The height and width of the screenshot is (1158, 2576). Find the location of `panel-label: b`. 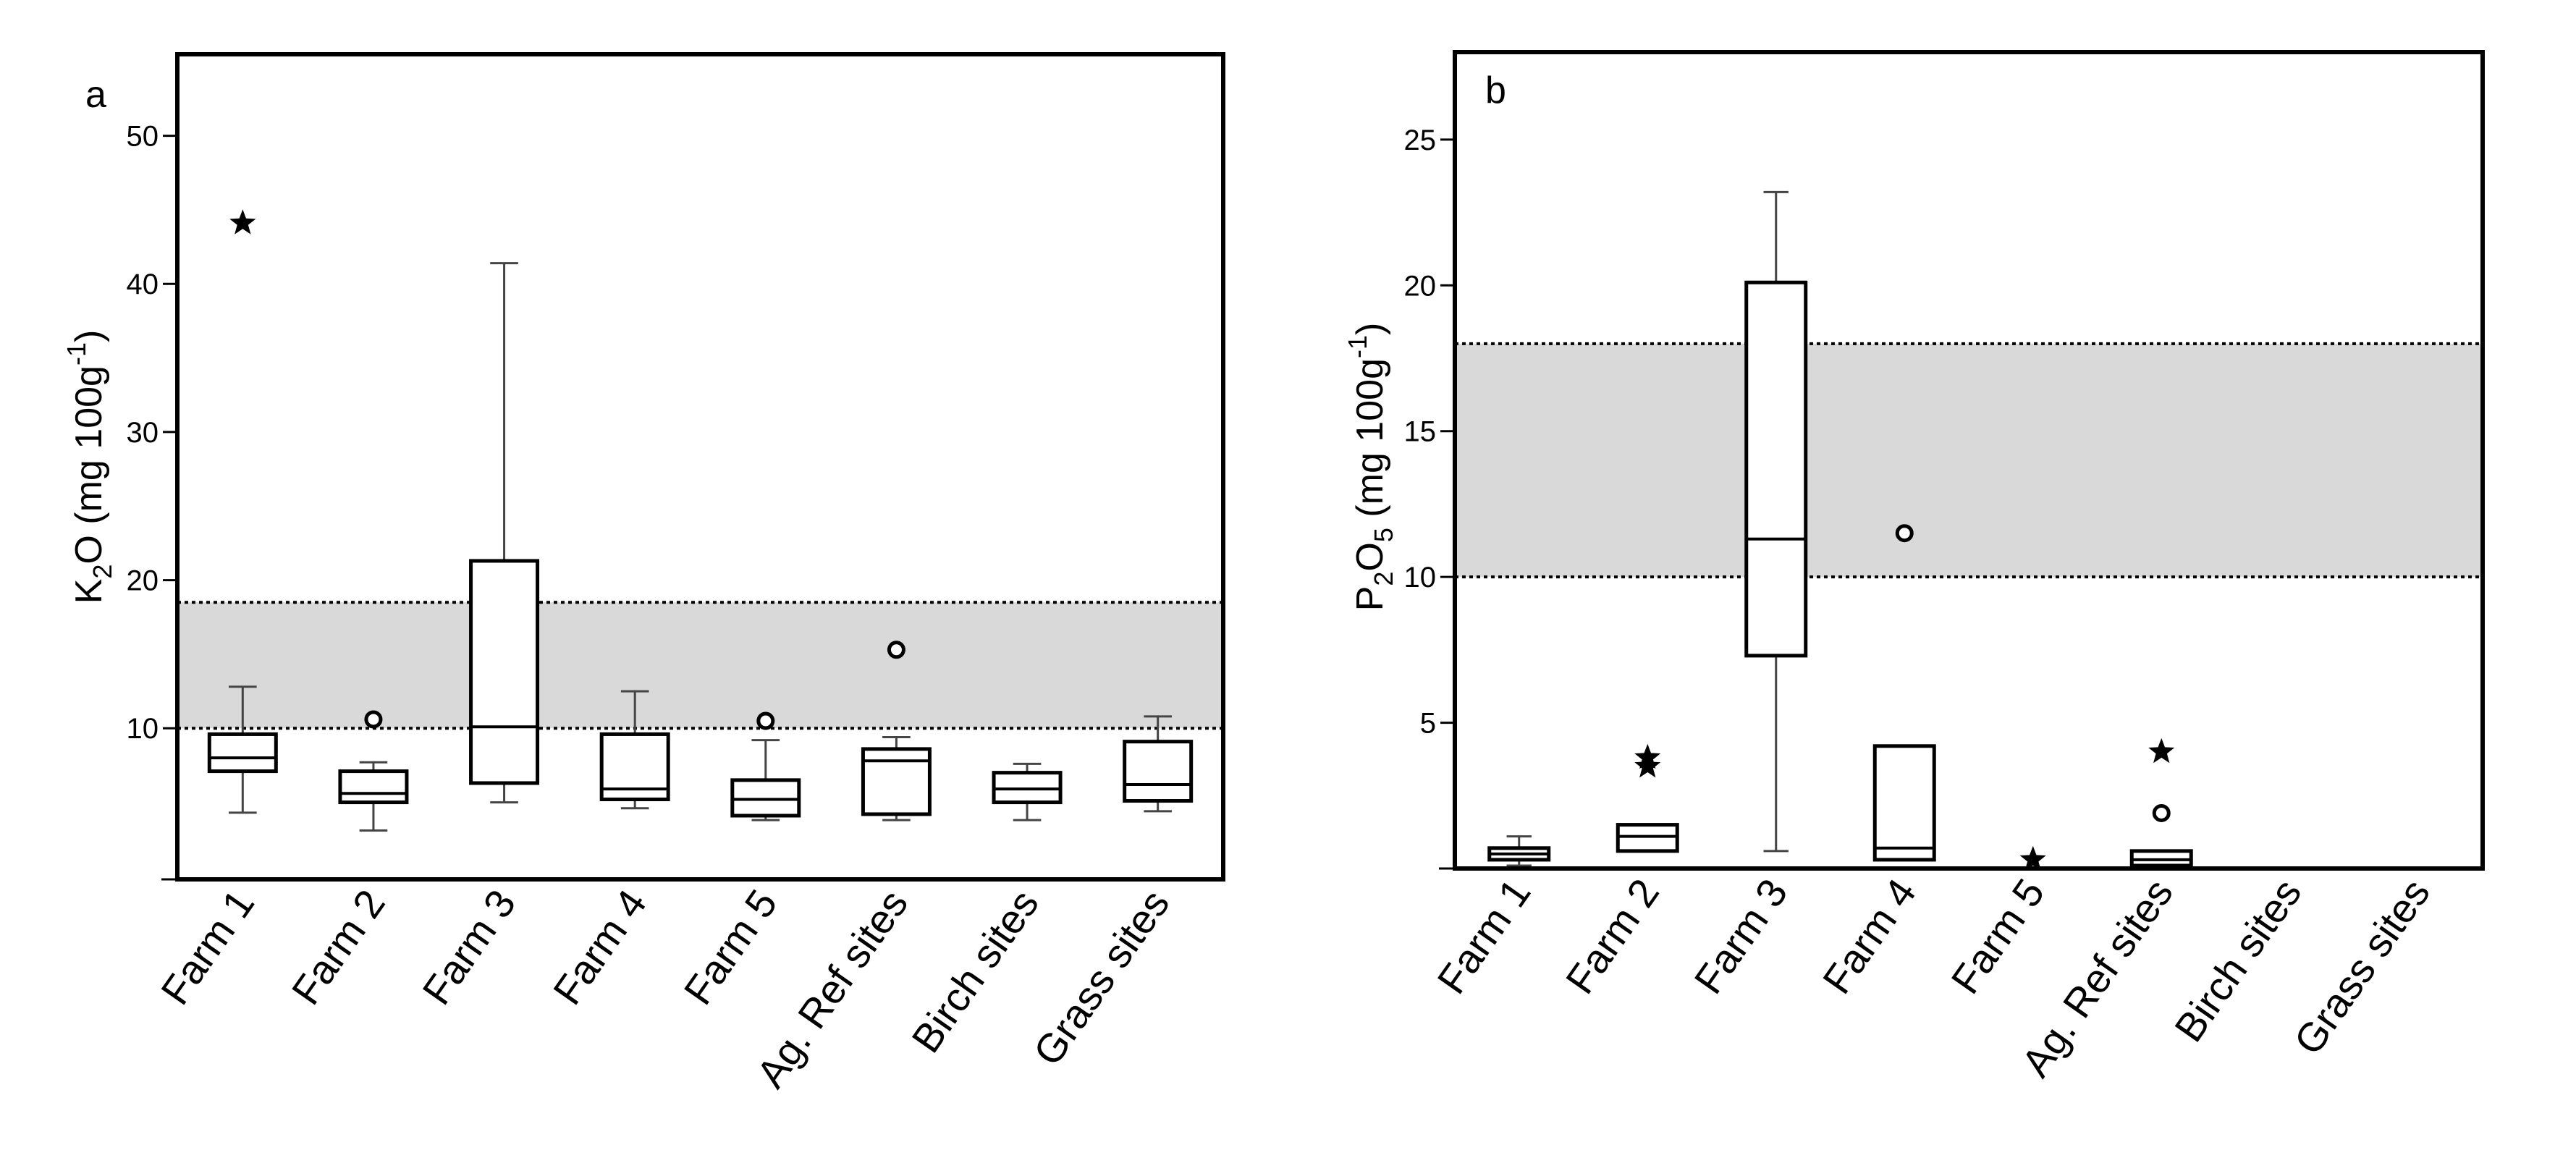

panel-label: b is located at coordinates (1496, 90).